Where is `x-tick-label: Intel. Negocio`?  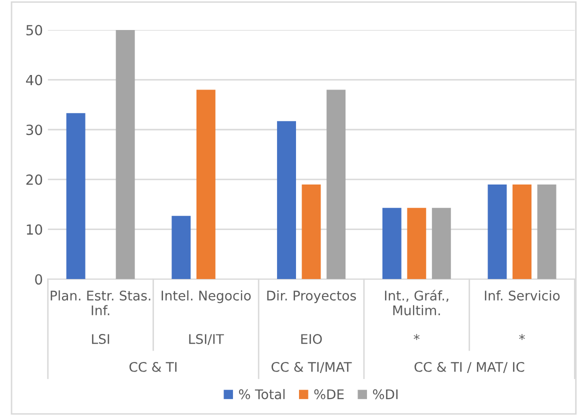 x-tick-label: Intel. Negocio is located at coordinates (206, 297).